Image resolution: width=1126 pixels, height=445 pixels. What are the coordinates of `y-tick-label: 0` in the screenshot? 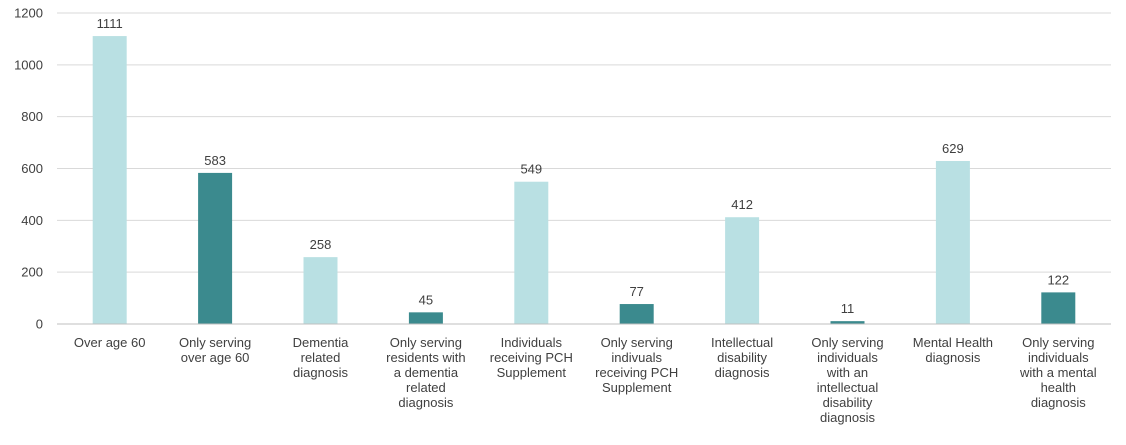 It's located at (39, 324).